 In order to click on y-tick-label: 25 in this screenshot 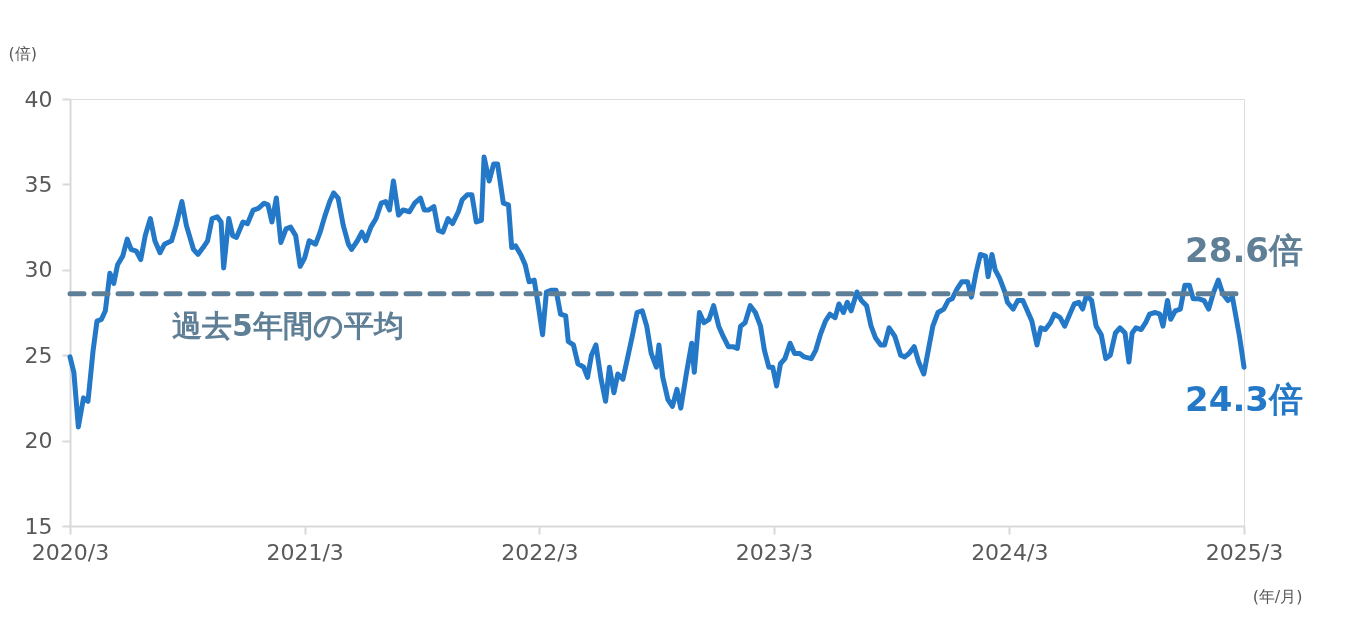, I will do `click(38, 355)`.